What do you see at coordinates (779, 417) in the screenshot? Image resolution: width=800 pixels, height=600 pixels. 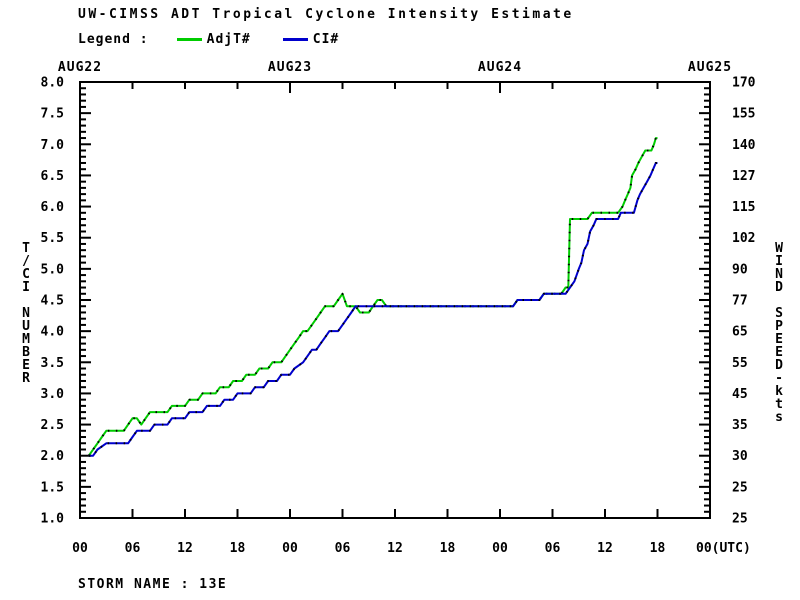 I see `wind-axis-title-char: s` at bounding box center [779, 417].